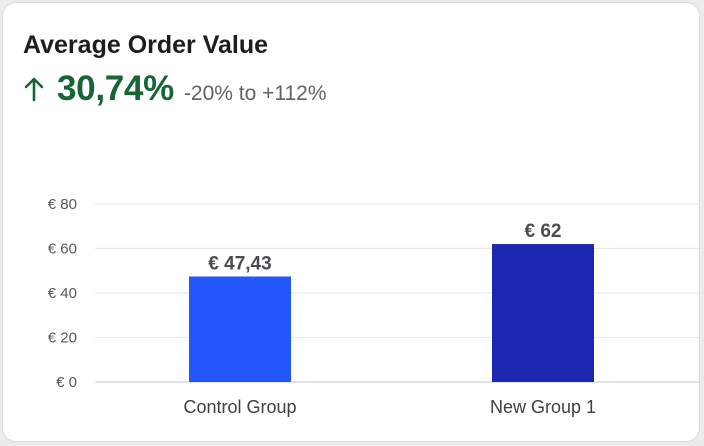  Describe the element at coordinates (62, 249) in the screenshot. I see `y-tick-label: € 60` at that location.